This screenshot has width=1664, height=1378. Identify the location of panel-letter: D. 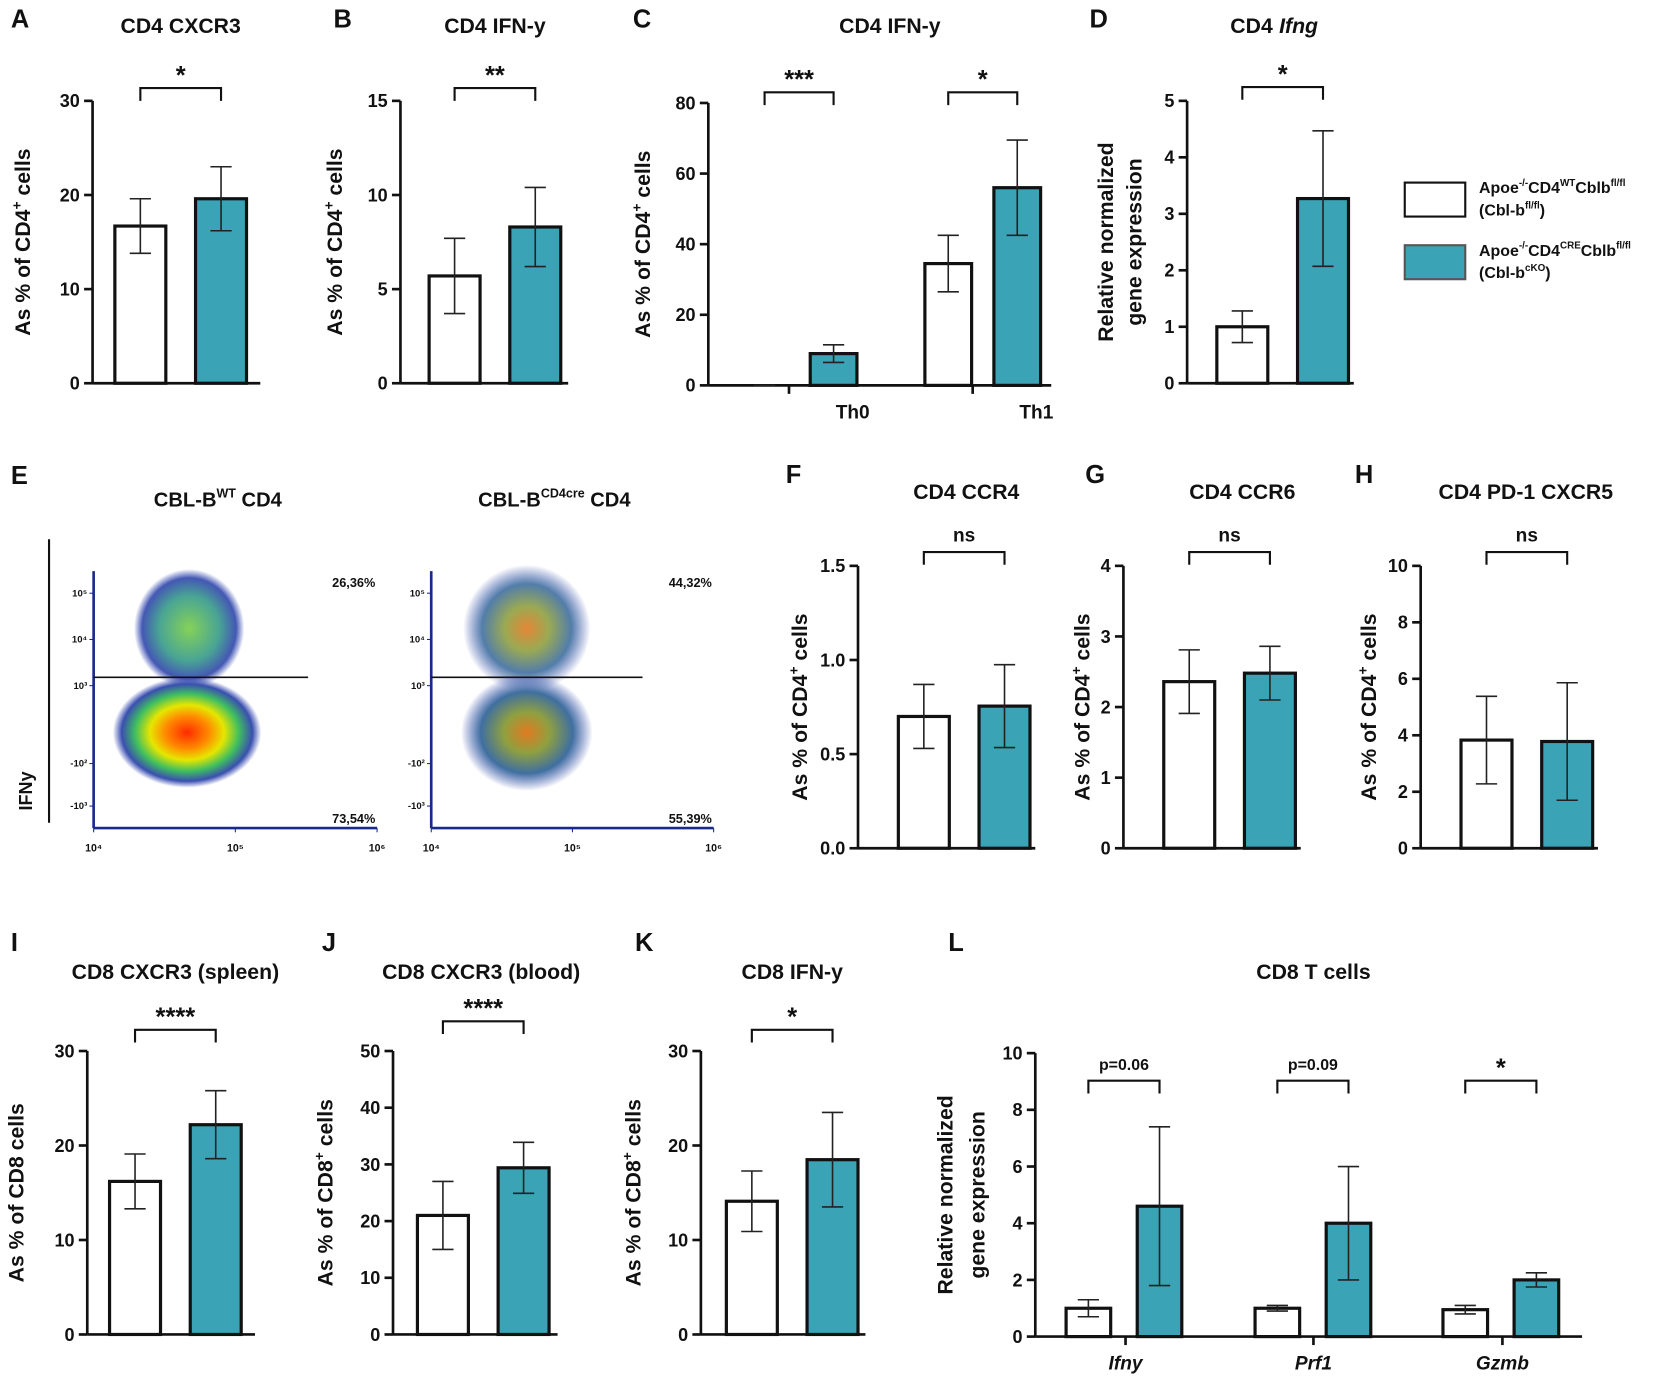
(1098, 20).